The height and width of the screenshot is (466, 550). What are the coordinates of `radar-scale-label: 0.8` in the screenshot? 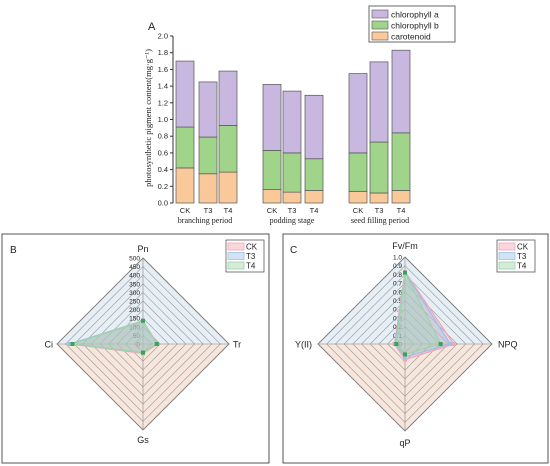 It's located at (397, 275).